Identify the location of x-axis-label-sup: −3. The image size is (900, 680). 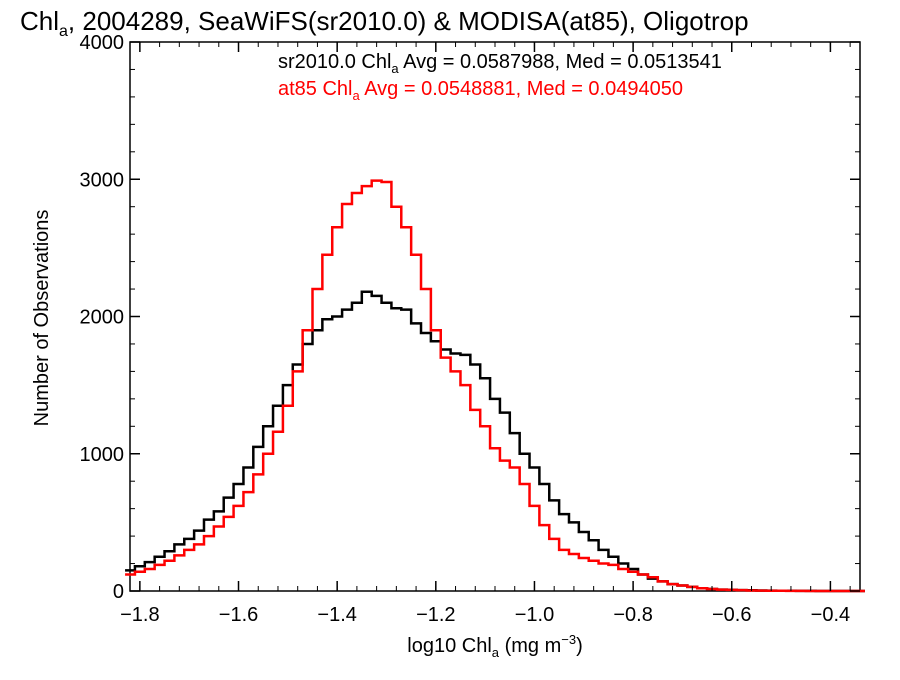
(568, 639).